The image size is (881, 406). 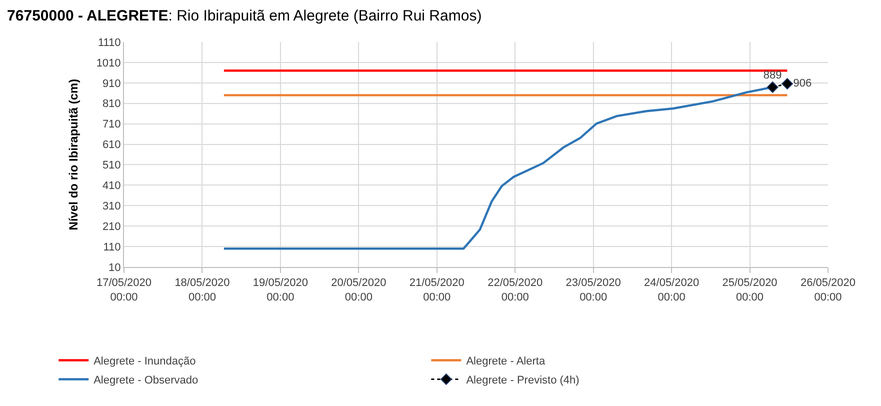 What do you see at coordinates (111, 206) in the screenshot?
I see `y-tick-label: 310` at bounding box center [111, 206].